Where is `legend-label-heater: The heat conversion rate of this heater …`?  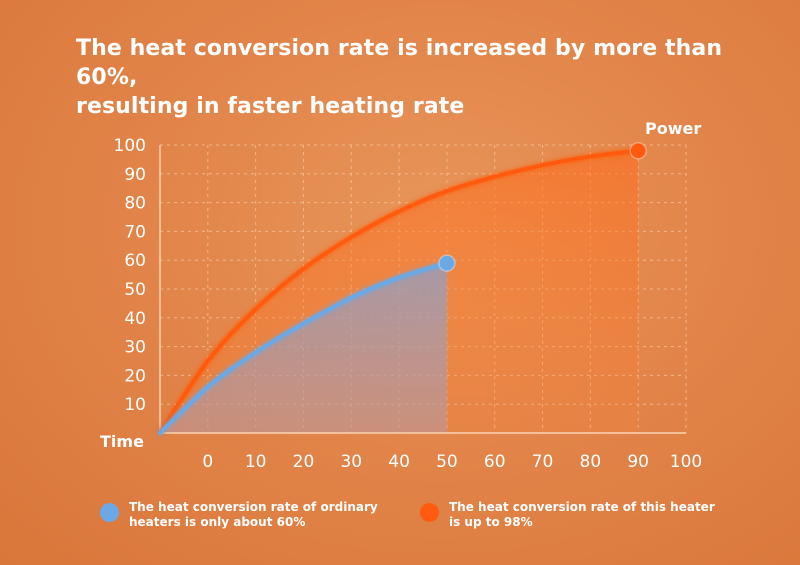
legend-label-heater: The heat conversion rate of this heater … is located at coordinates (584, 515).